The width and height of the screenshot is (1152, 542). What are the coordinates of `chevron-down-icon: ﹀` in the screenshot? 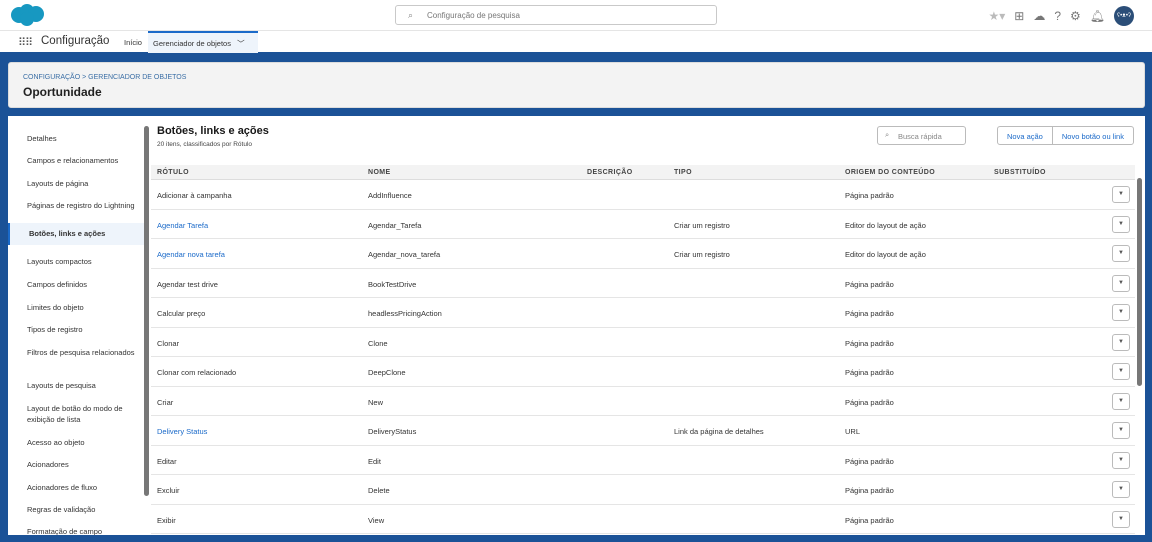 It's located at (241, 43).